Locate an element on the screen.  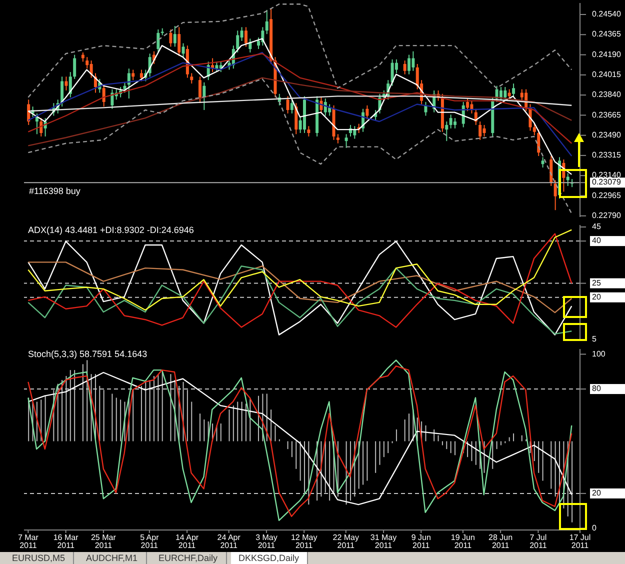
y-tick-label: 0.23665 is located at coordinates (607, 115).